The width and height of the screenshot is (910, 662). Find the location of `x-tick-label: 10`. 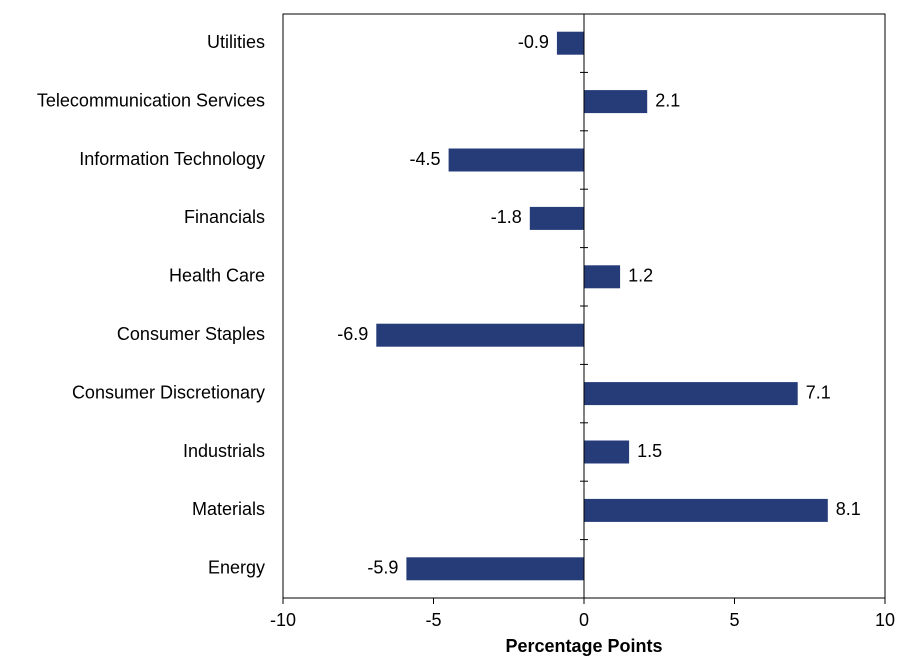

x-tick-label: 10 is located at coordinates (885, 620).